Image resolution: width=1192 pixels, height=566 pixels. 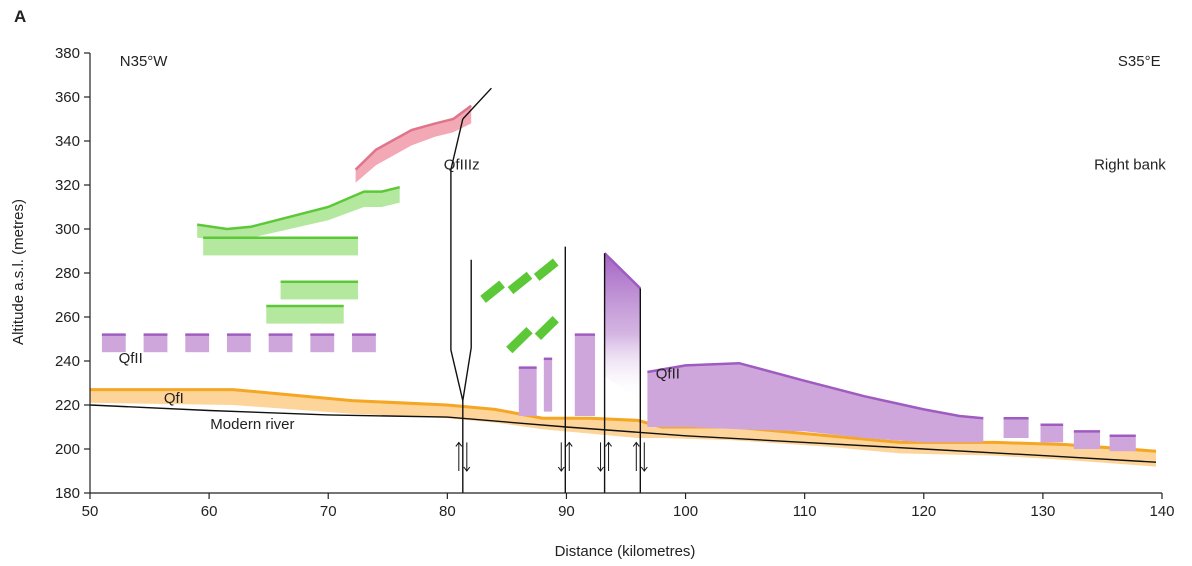 I want to click on qfiiiz-band, so click(x=413, y=144).